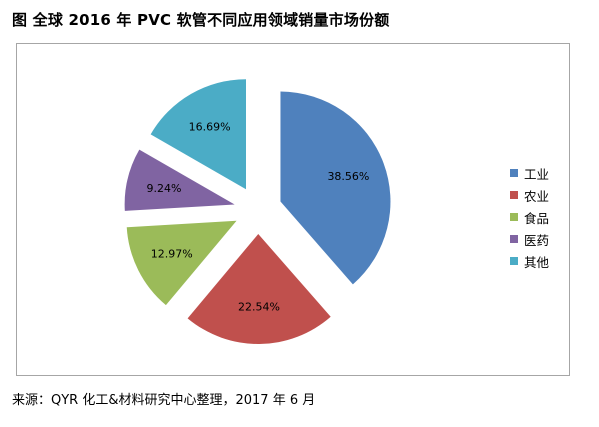 The width and height of the screenshot is (599, 427). I want to click on slice-data-label: 38.56%, so click(348, 176).